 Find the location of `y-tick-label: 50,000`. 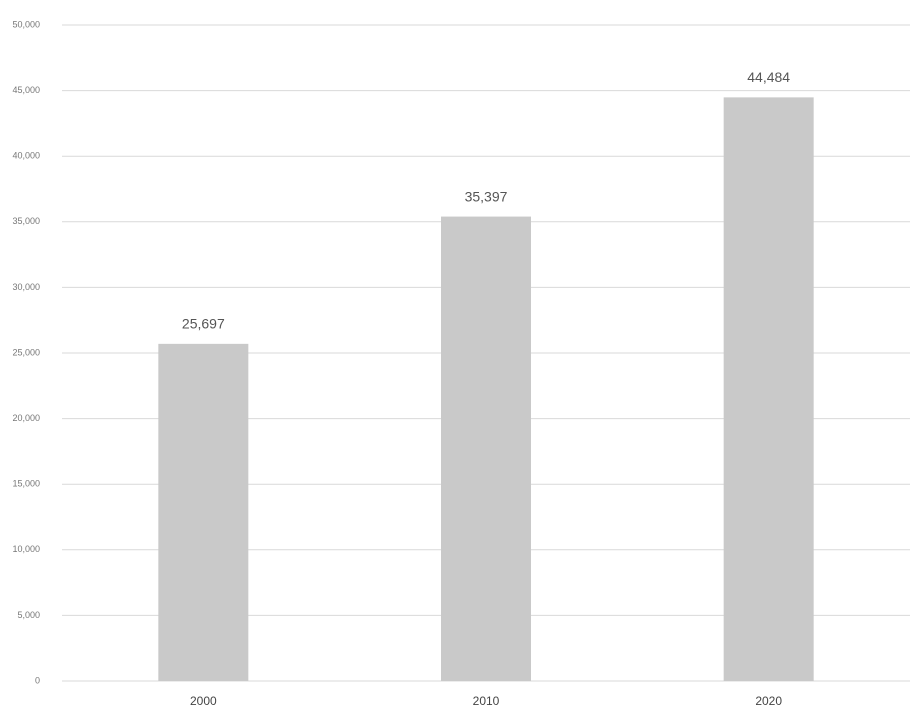

y-tick-label: 50,000 is located at coordinates (26, 24).